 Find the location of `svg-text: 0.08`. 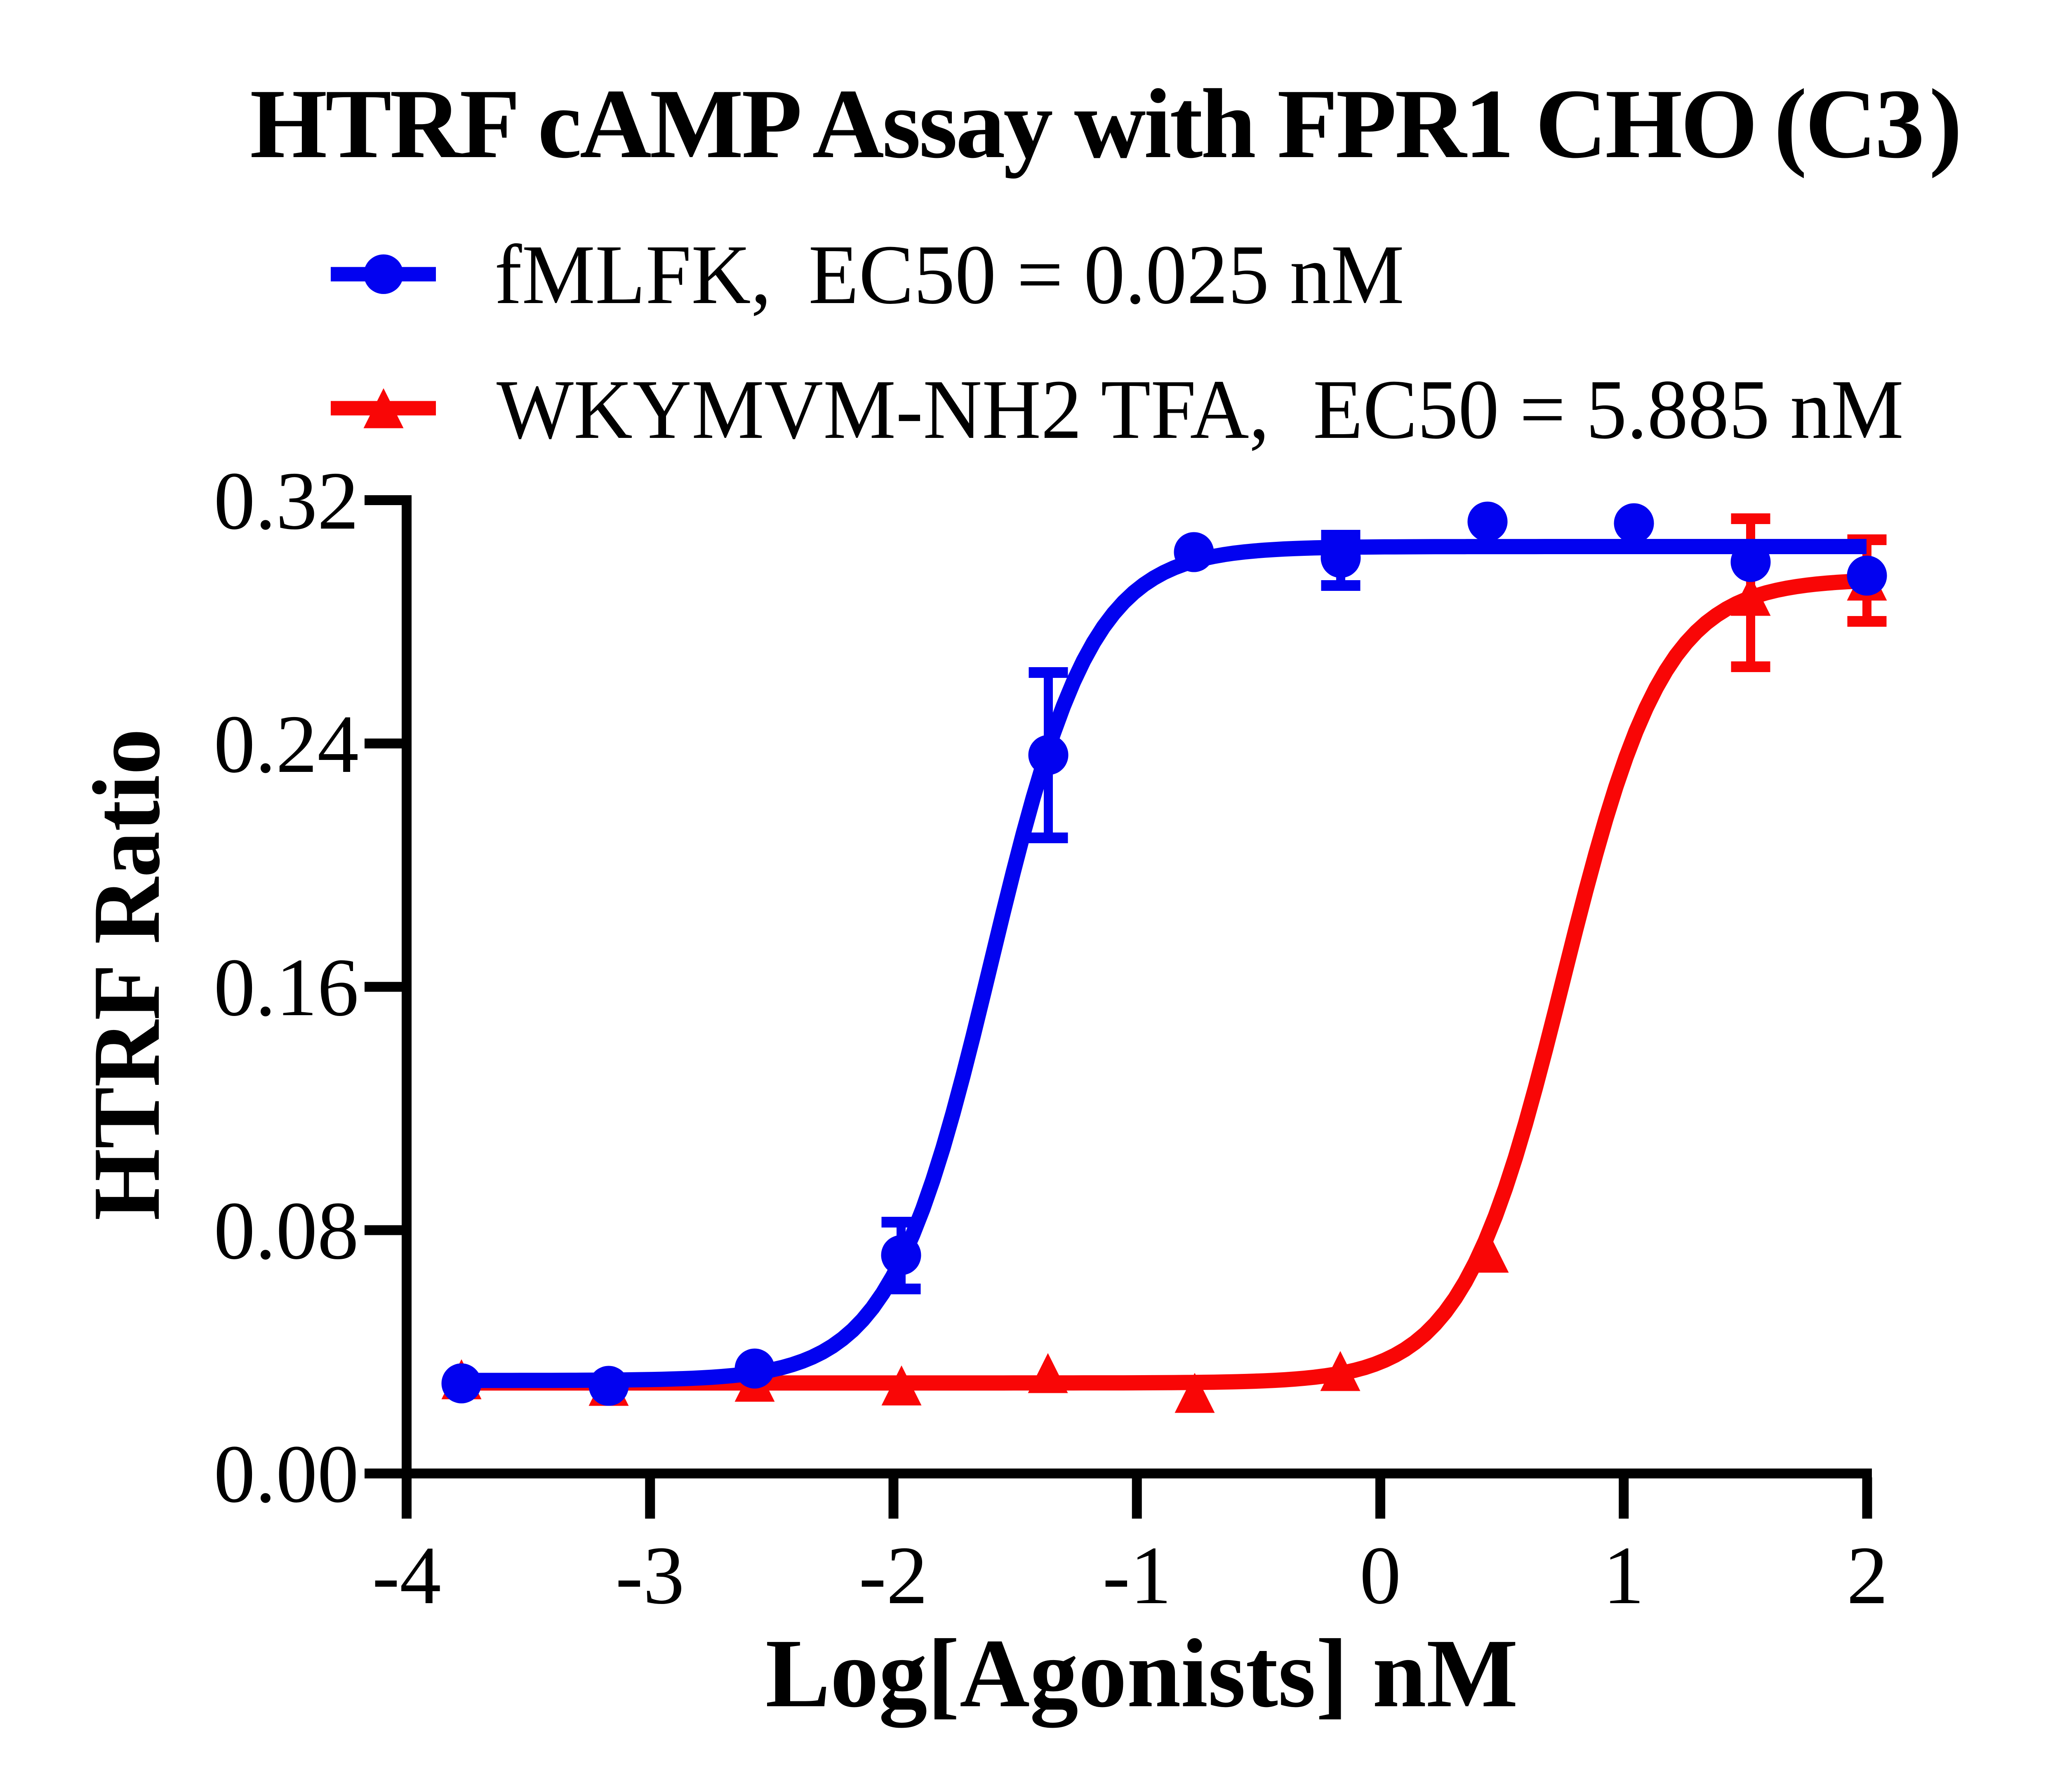

svg-text: 0.08 is located at coordinates (286, 1231).